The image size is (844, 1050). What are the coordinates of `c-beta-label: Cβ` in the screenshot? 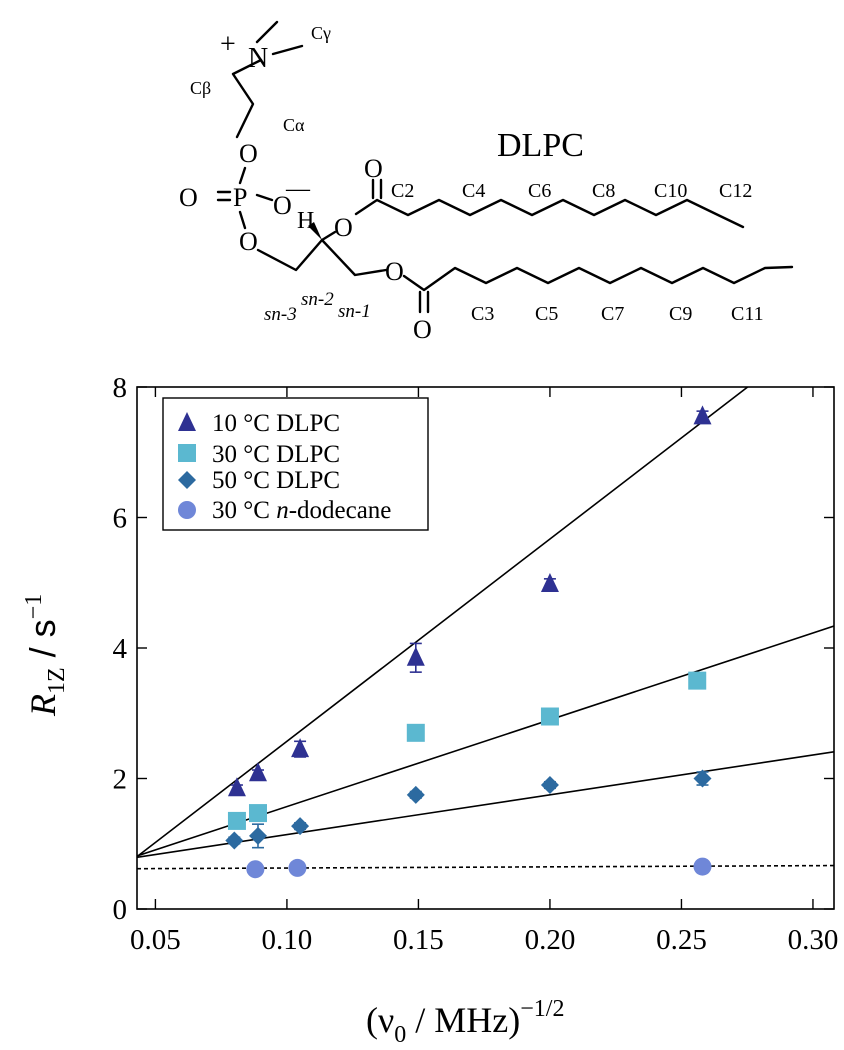 It's located at (200, 88).